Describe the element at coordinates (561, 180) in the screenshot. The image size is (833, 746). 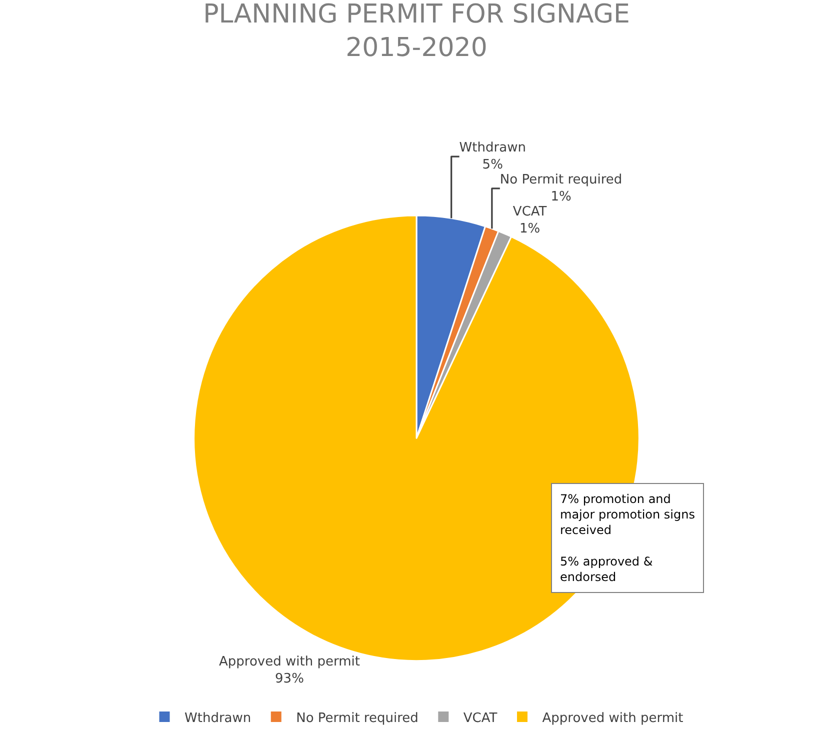
I see `slice-label: No Permit required` at that location.